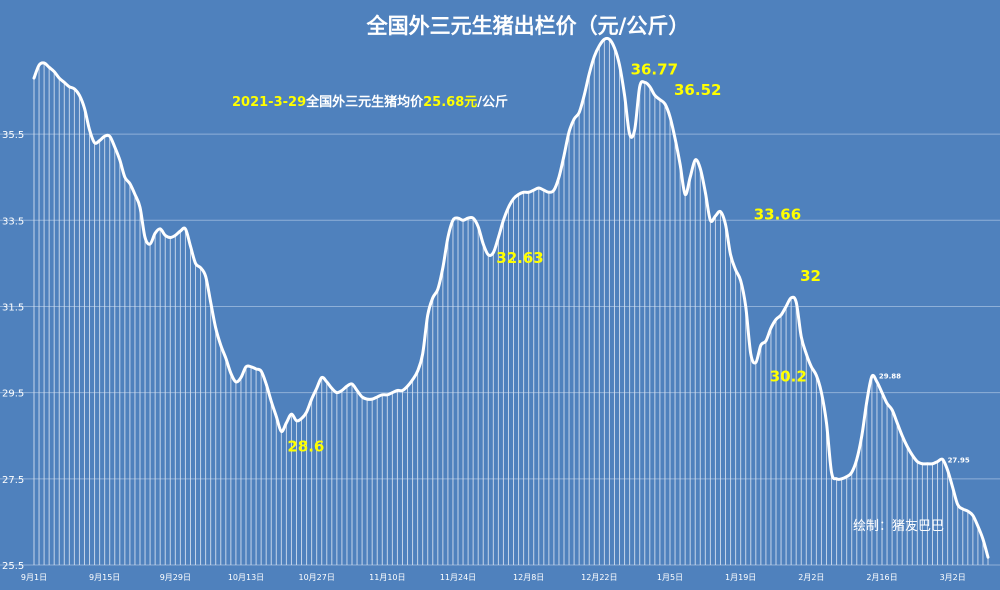  Describe the element at coordinates (528, 577) in the screenshot. I see `x-tick-label: 12月8日` at that location.